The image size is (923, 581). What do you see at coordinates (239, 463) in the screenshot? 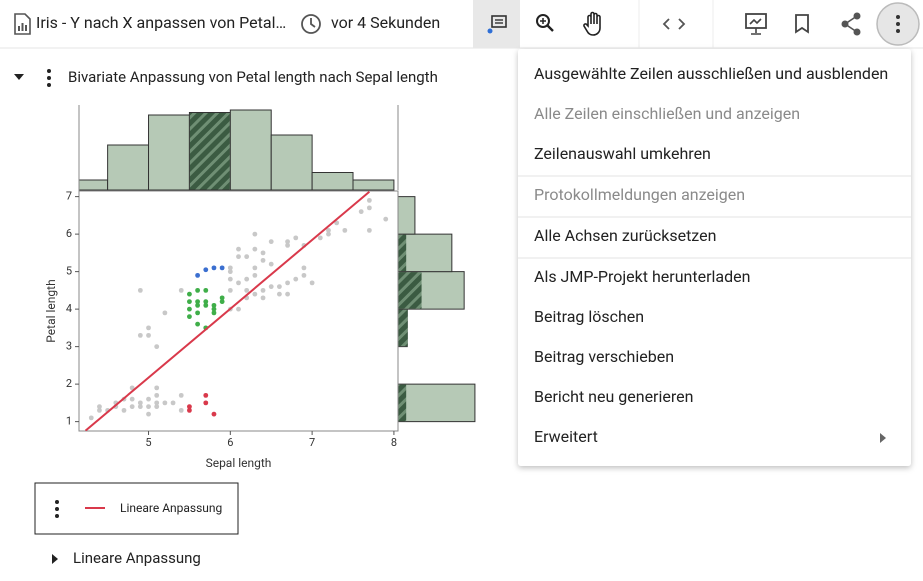
I see `x-axis-label: Sepal length` at bounding box center [239, 463].